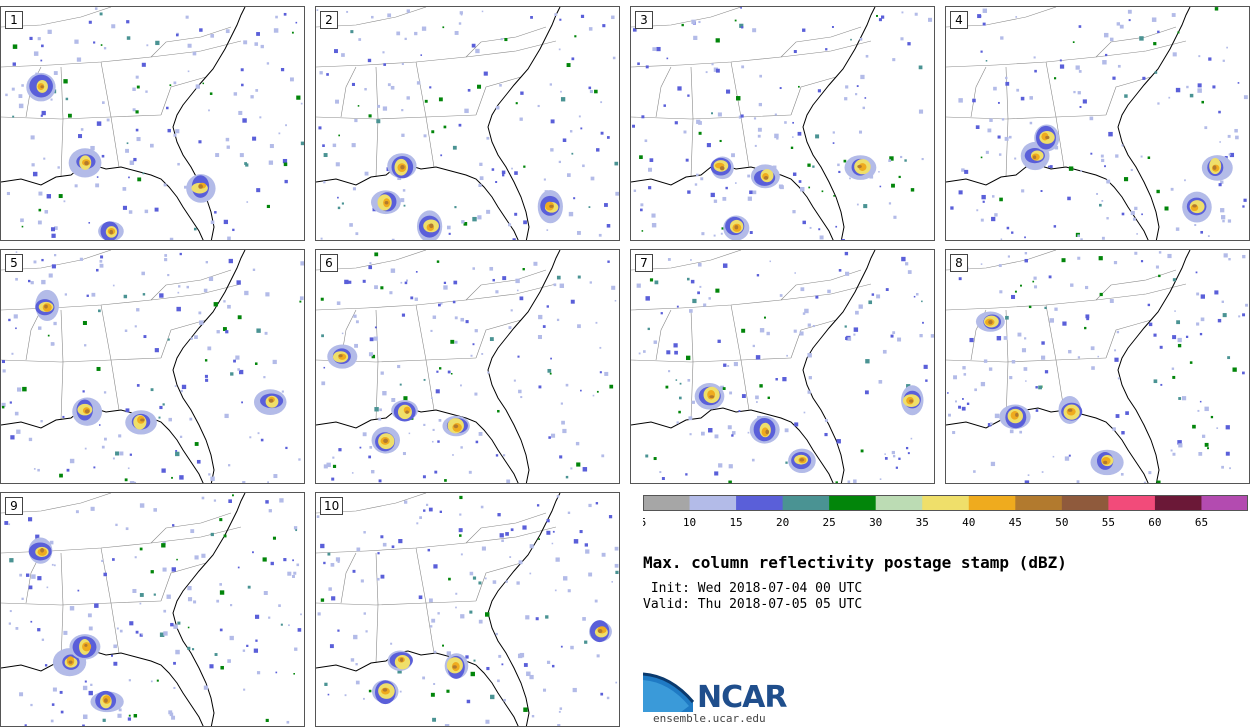 This screenshot has width=1260, height=728. Describe the element at coordinates (742, 697) in the screenshot. I see `ncar-wordmark: NCAR` at that location.